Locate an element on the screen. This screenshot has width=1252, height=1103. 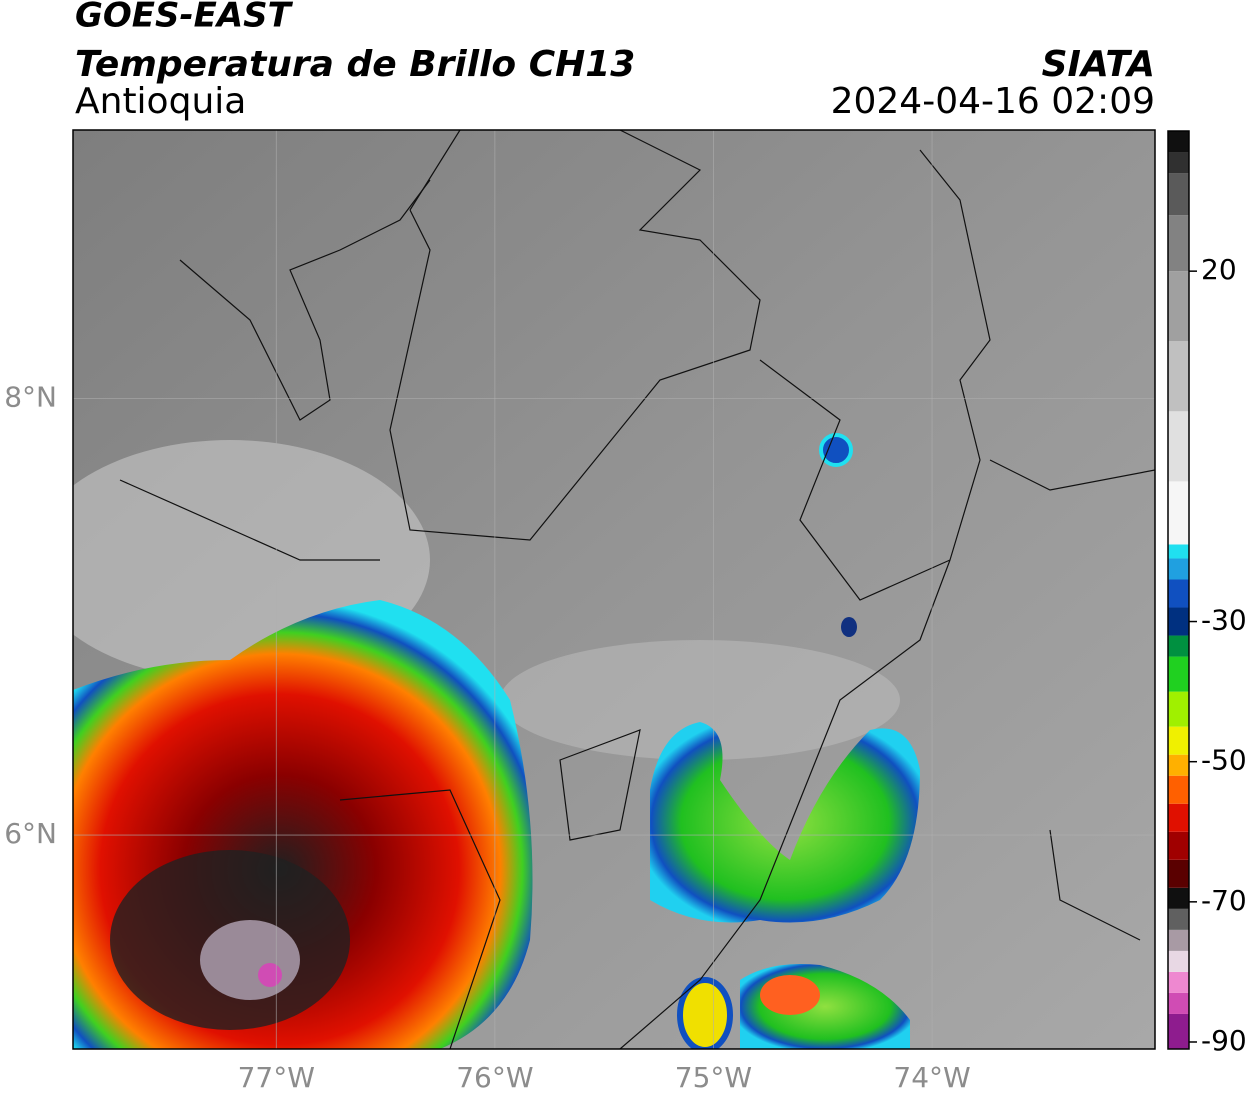
colorbar-tick-label: -70 is located at coordinates (1224, 900).